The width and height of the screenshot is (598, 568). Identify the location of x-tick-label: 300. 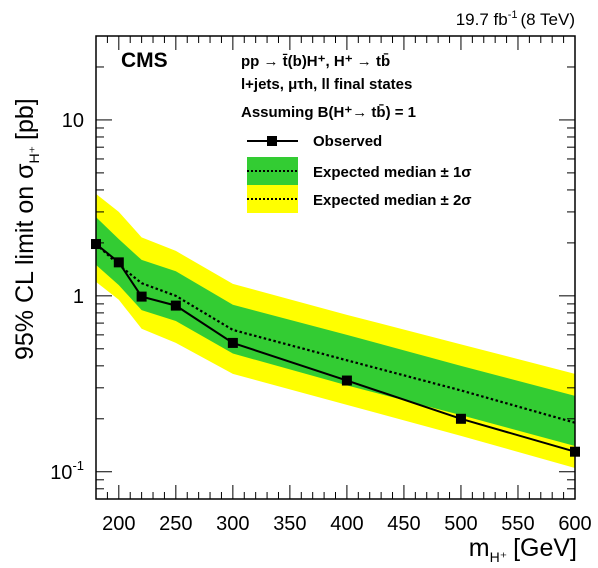
(232, 524).